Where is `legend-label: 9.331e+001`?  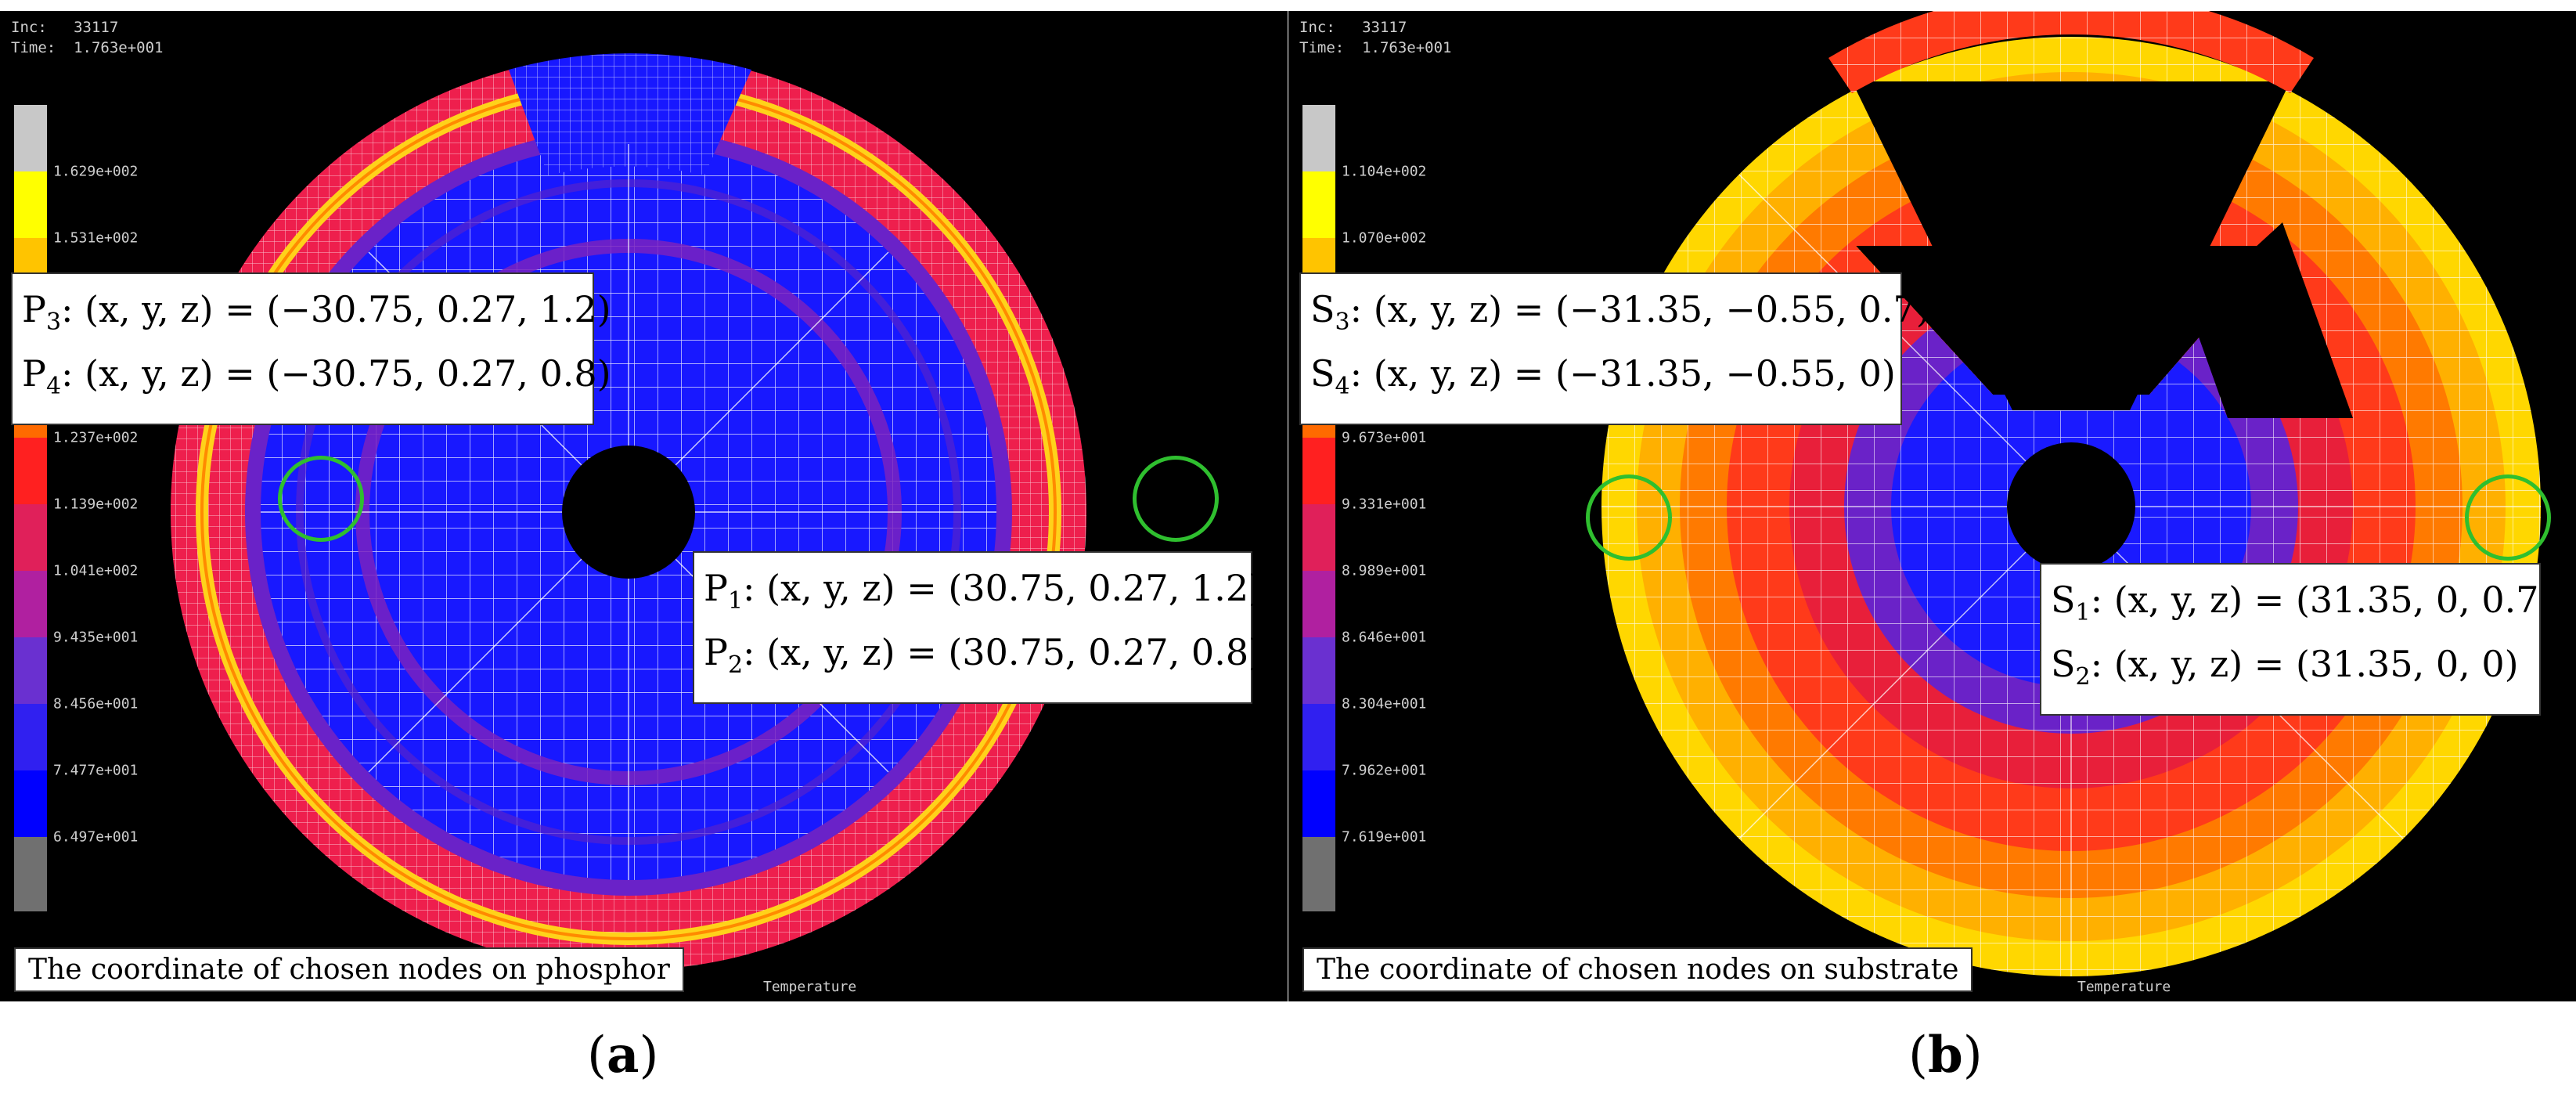 legend-label: 9.331e+001 is located at coordinates (1384, 504).